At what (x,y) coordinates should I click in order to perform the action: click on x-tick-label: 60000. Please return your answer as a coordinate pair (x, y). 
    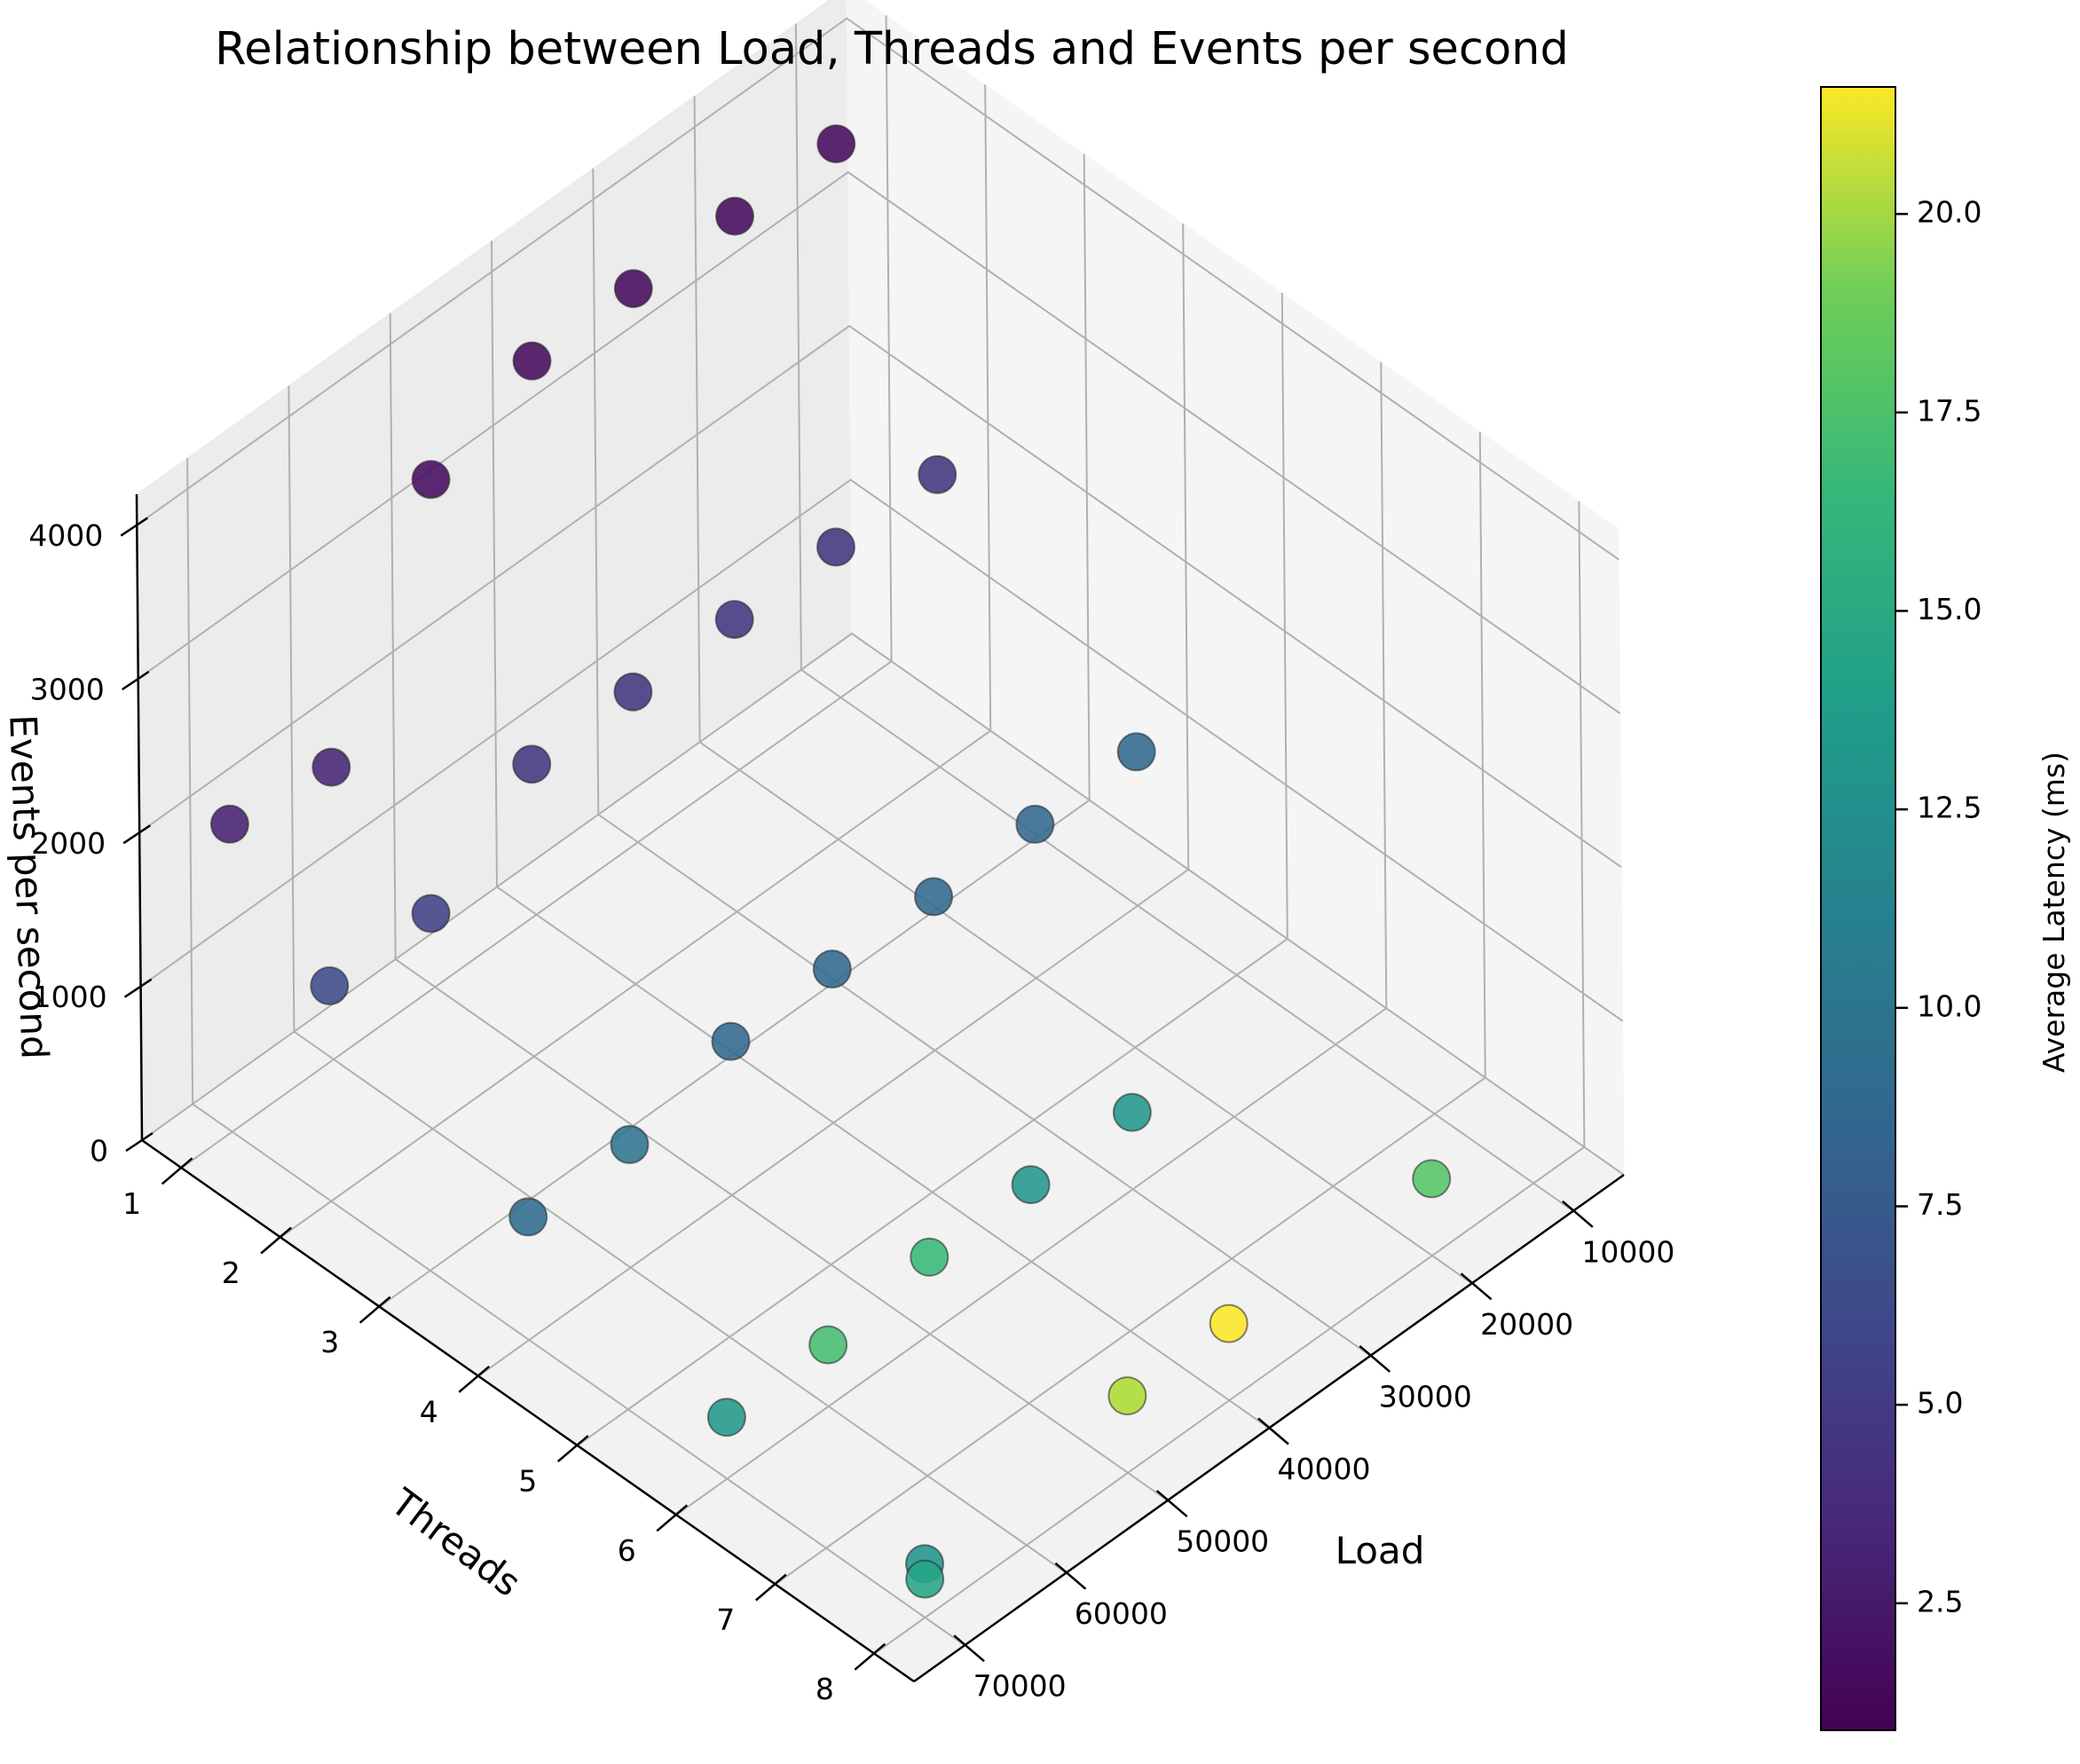
    Looking at the image, I should click on (1121, 1613).